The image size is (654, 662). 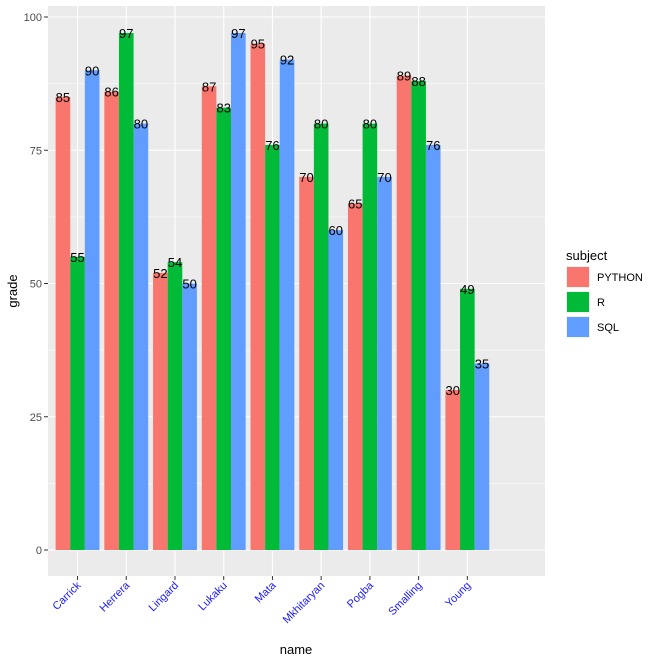 I want to click on legend-label: PYTHON, so click(x=620, y=278).